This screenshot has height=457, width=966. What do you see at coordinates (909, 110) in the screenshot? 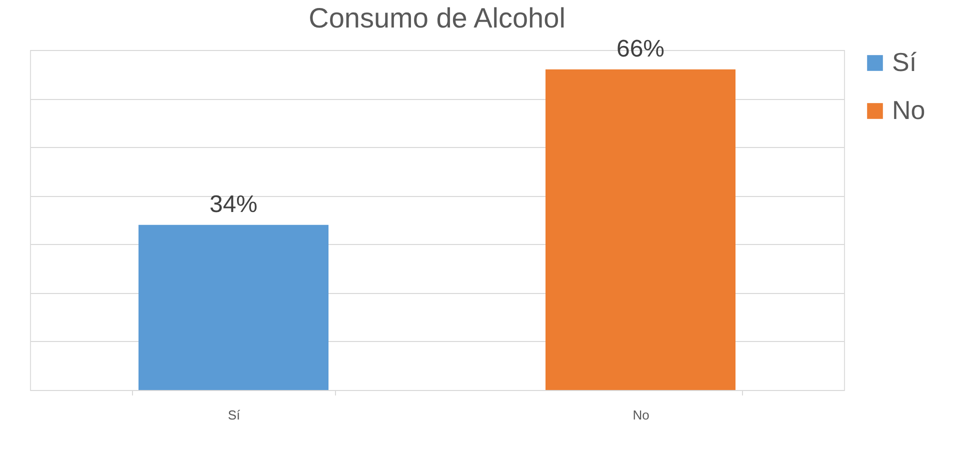
I see `legend-label: No` at bounding box center [909, 110].